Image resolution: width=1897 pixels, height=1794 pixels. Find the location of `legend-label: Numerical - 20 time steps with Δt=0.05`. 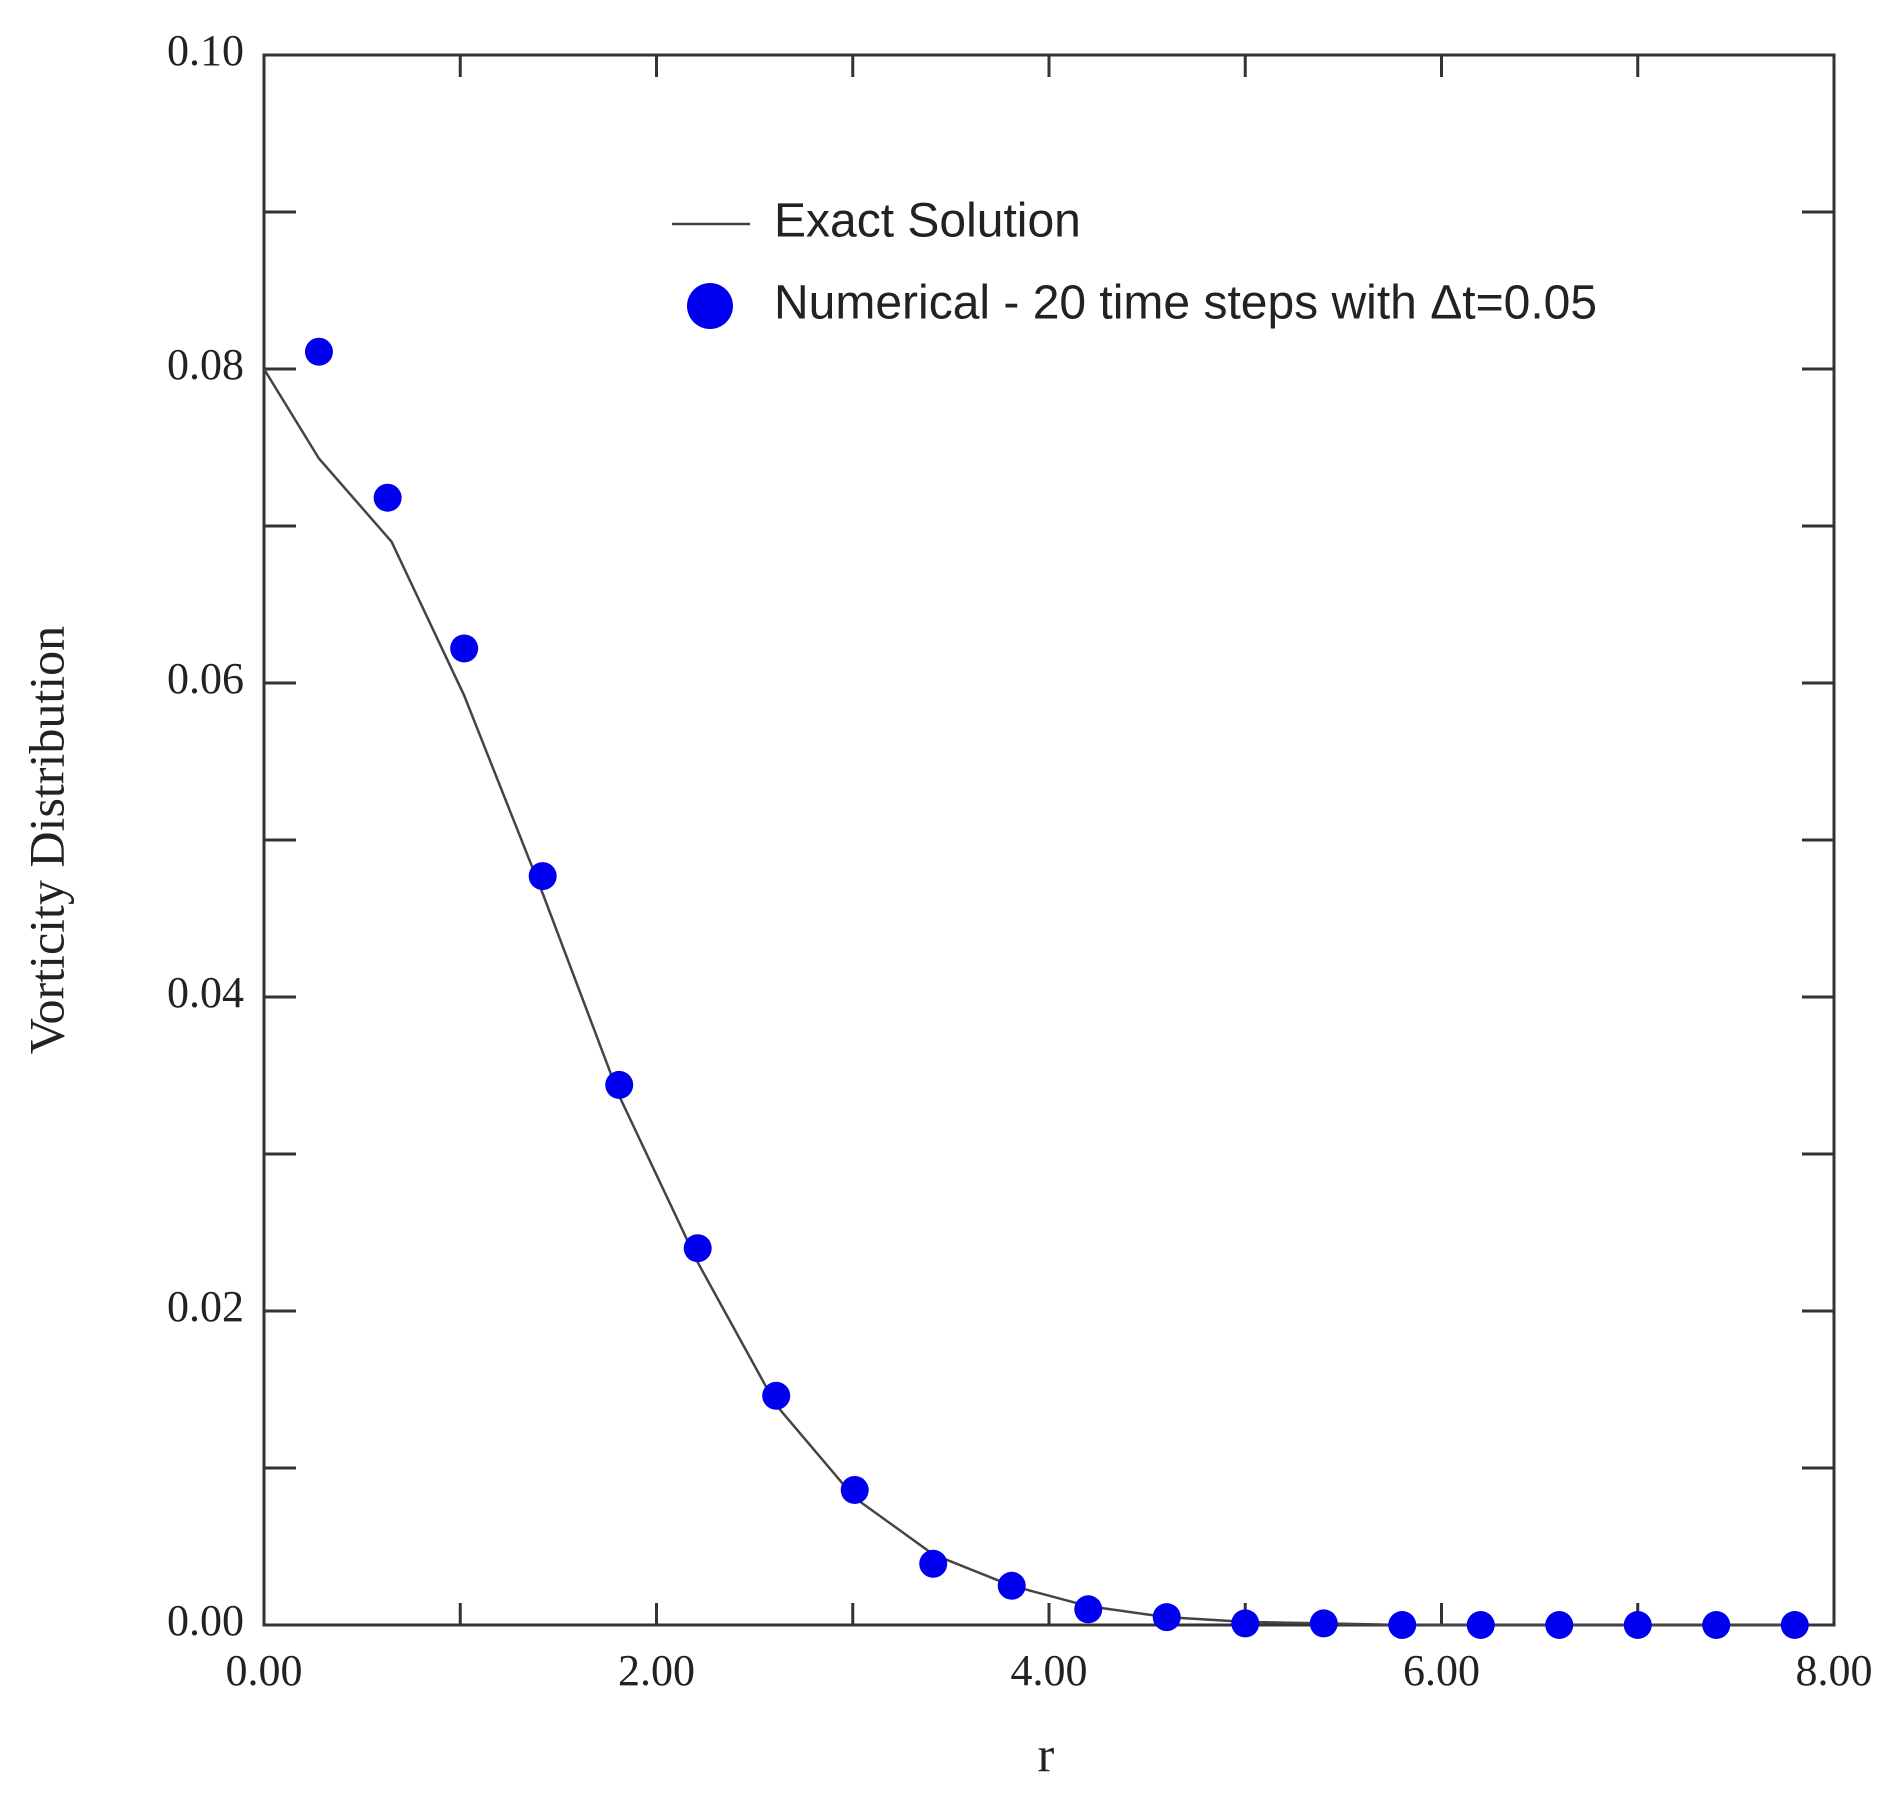

legend-label: Numerical - 20 time steps with Δt=0.05 is located at coordinates (1185, 303).